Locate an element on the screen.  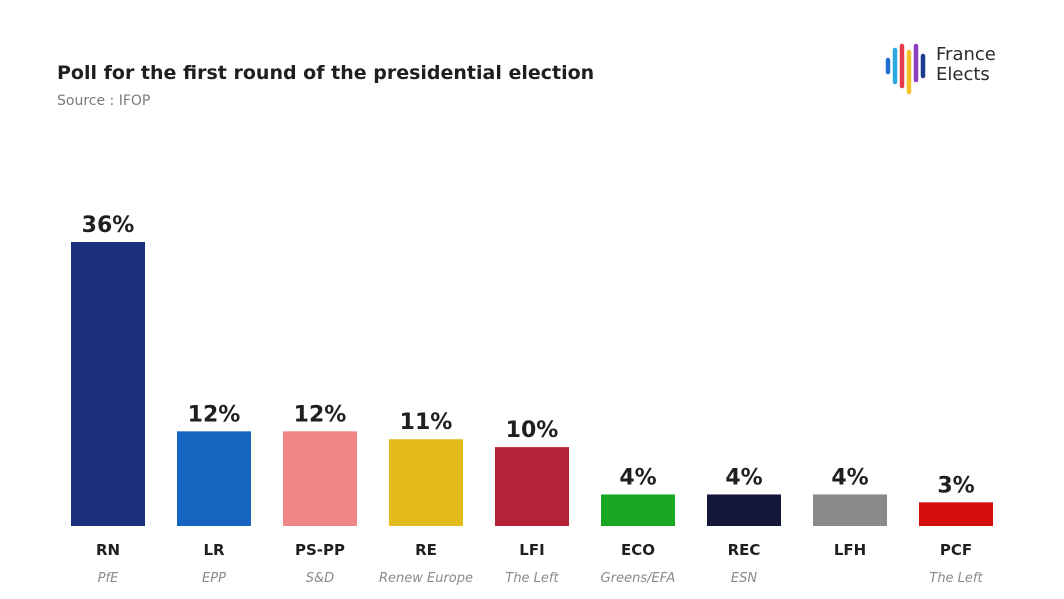
bar-pcf is located at coordinates (956, 514).